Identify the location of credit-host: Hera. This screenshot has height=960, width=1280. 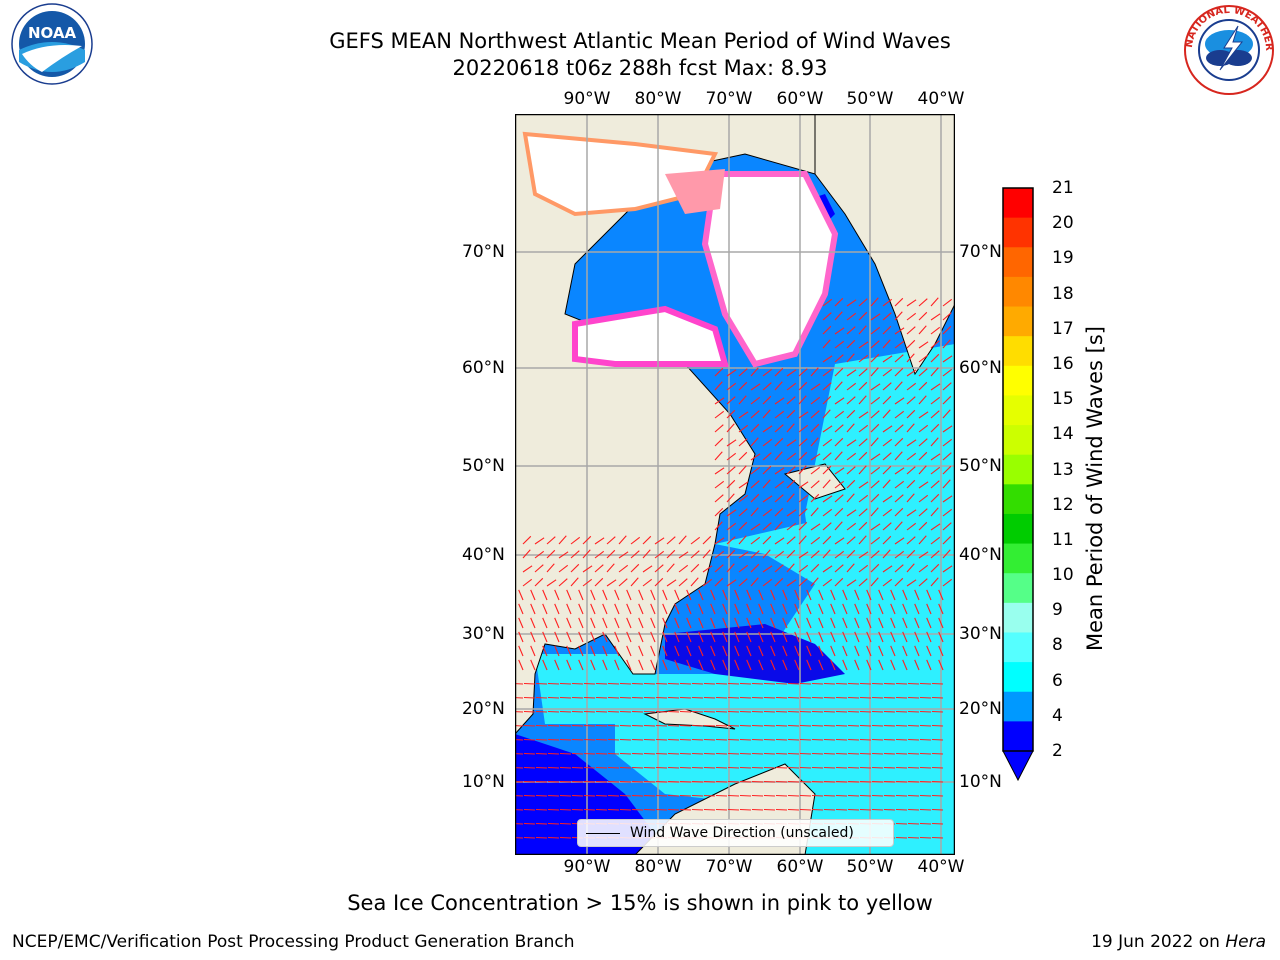
(1245, 942).